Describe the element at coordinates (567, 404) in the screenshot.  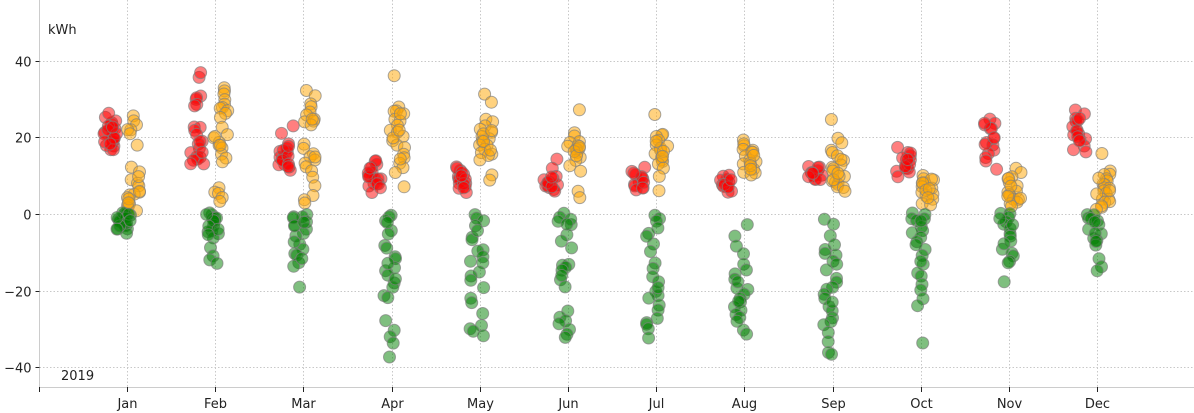
I see `x-tick-label: Jun` at that location.